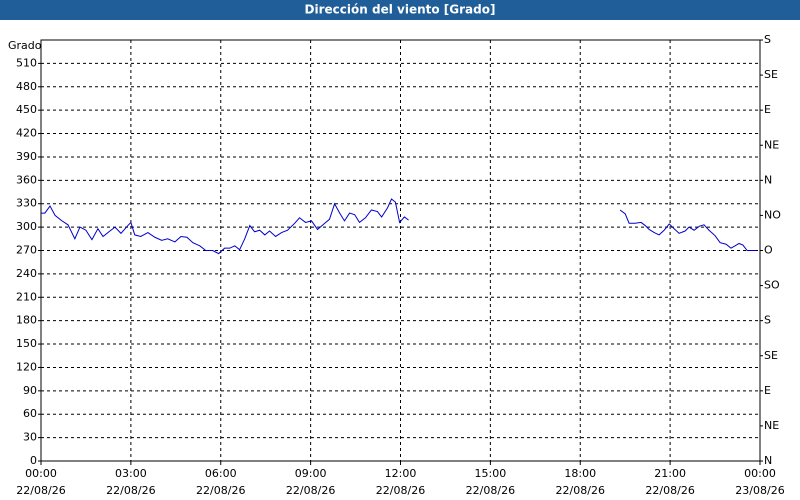 Image resolution: width=800 pixels, height=500 pixels. I want to click on y-tick-label: 150, so click(26, 343).